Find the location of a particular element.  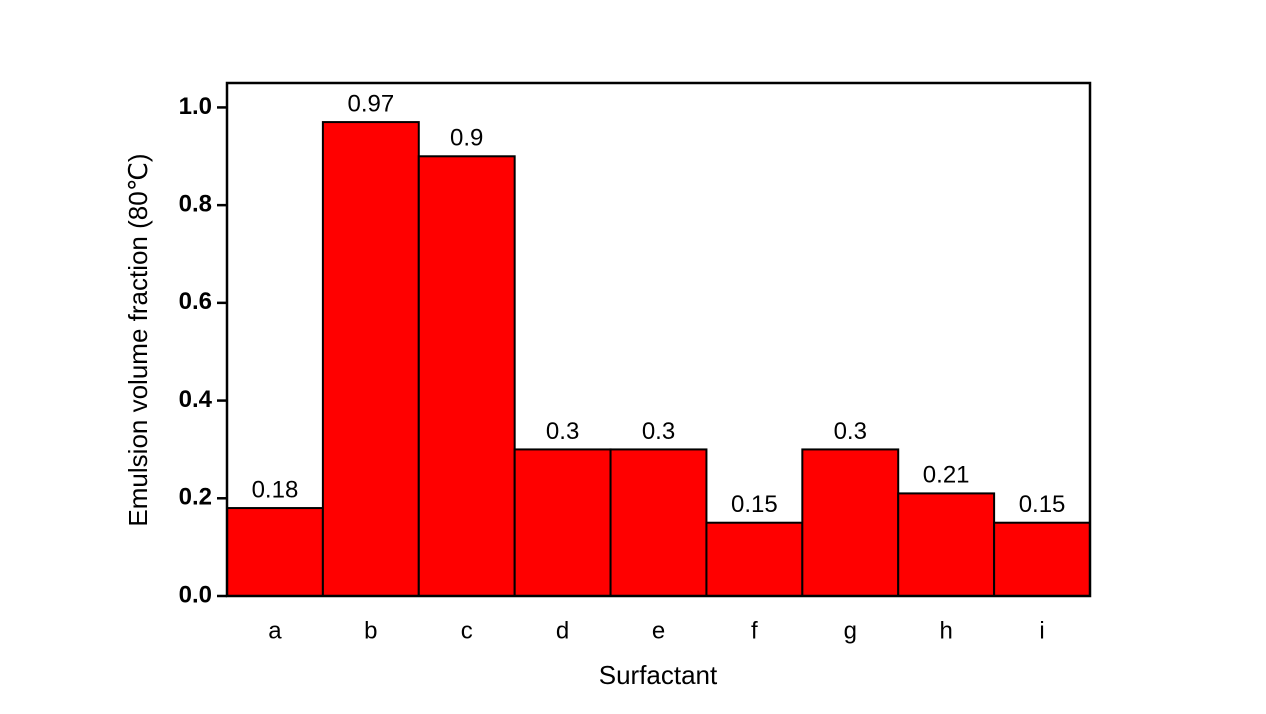

value-label: 0.21 is located at coordinates (946, 475).